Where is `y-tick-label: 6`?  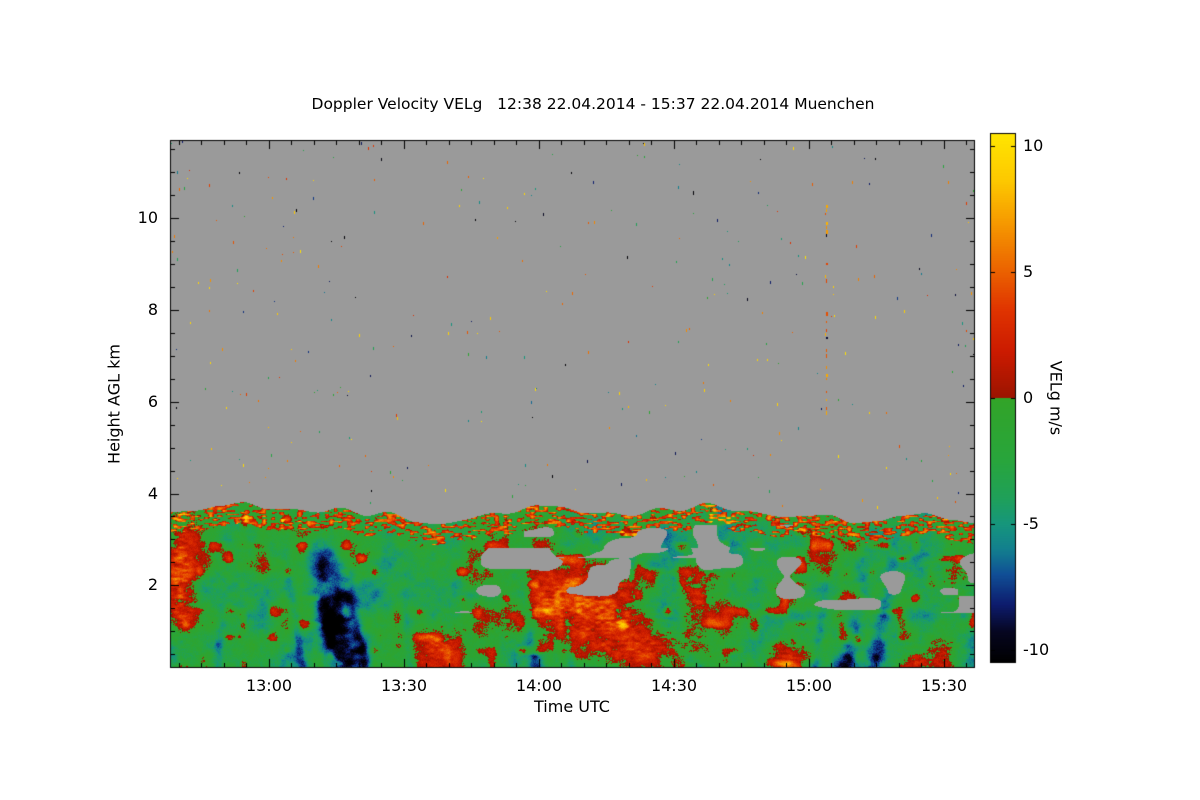 y-tick-label: 6 is located at coordinates (152, 401).